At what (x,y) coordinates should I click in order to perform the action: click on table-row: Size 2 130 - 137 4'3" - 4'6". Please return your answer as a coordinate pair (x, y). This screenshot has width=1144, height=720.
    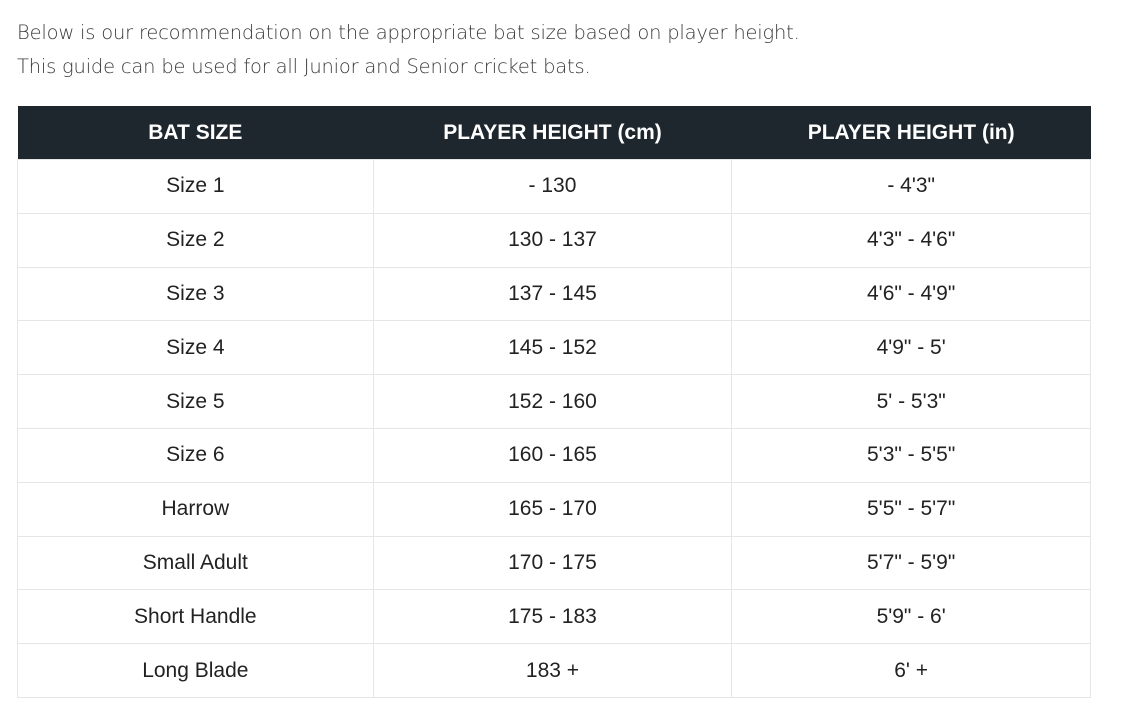
    Looking at the image, I should click on (554, 240).